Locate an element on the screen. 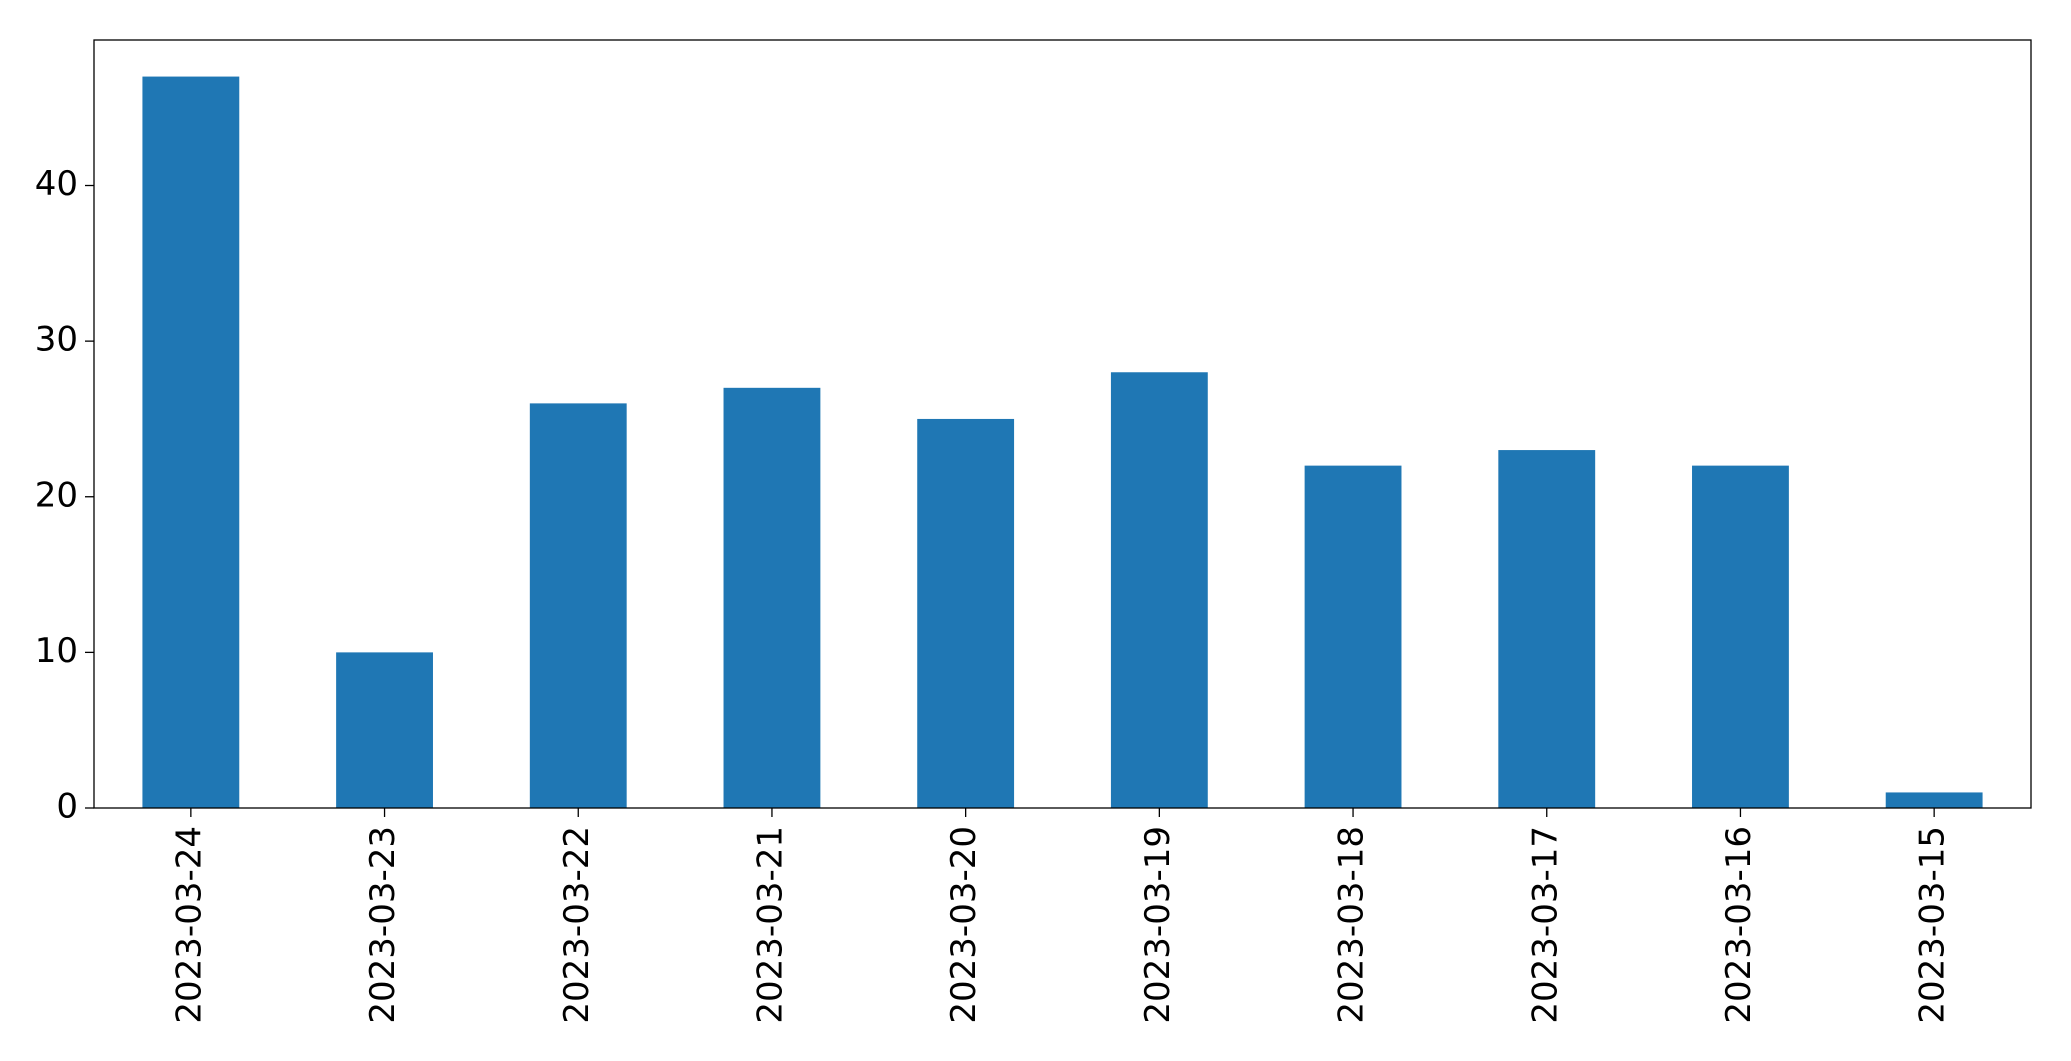  y-tick-label: 30 is located at coordinates (56, 340).